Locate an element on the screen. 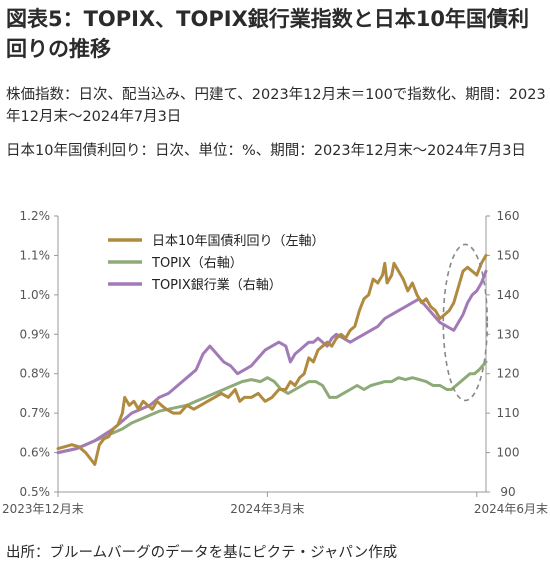 The image size is (550, 571). right-axis-tick-label: 90 is located at coordinates (507, 492).